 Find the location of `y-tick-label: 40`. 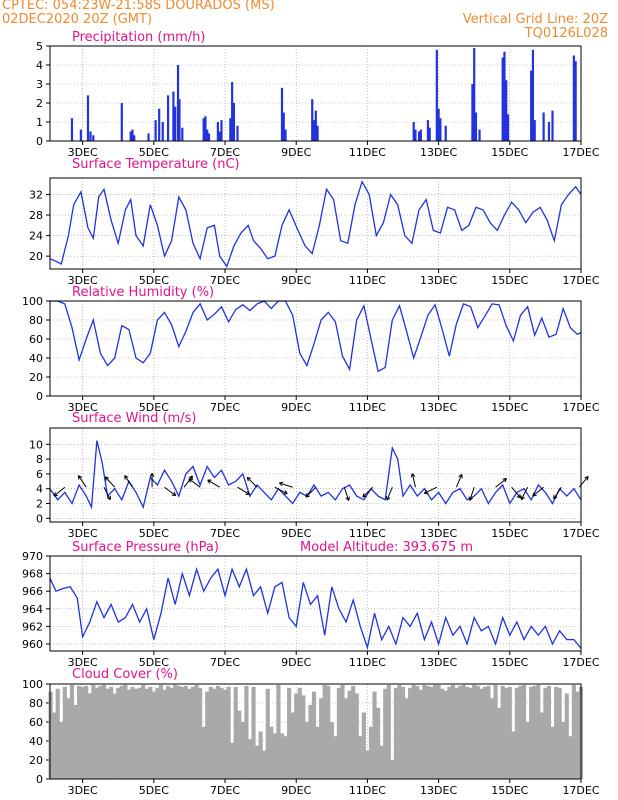

y-tick-label: 40 is located at coordinates (36, 358).